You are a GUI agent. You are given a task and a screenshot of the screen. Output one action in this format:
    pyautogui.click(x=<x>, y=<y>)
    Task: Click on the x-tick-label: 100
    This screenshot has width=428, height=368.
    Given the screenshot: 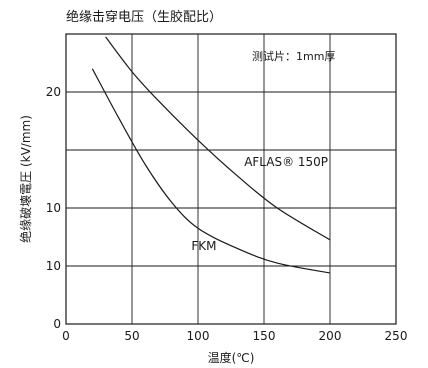 What is the action you would take?
    pyautogui.click(x=198, y=336)
    